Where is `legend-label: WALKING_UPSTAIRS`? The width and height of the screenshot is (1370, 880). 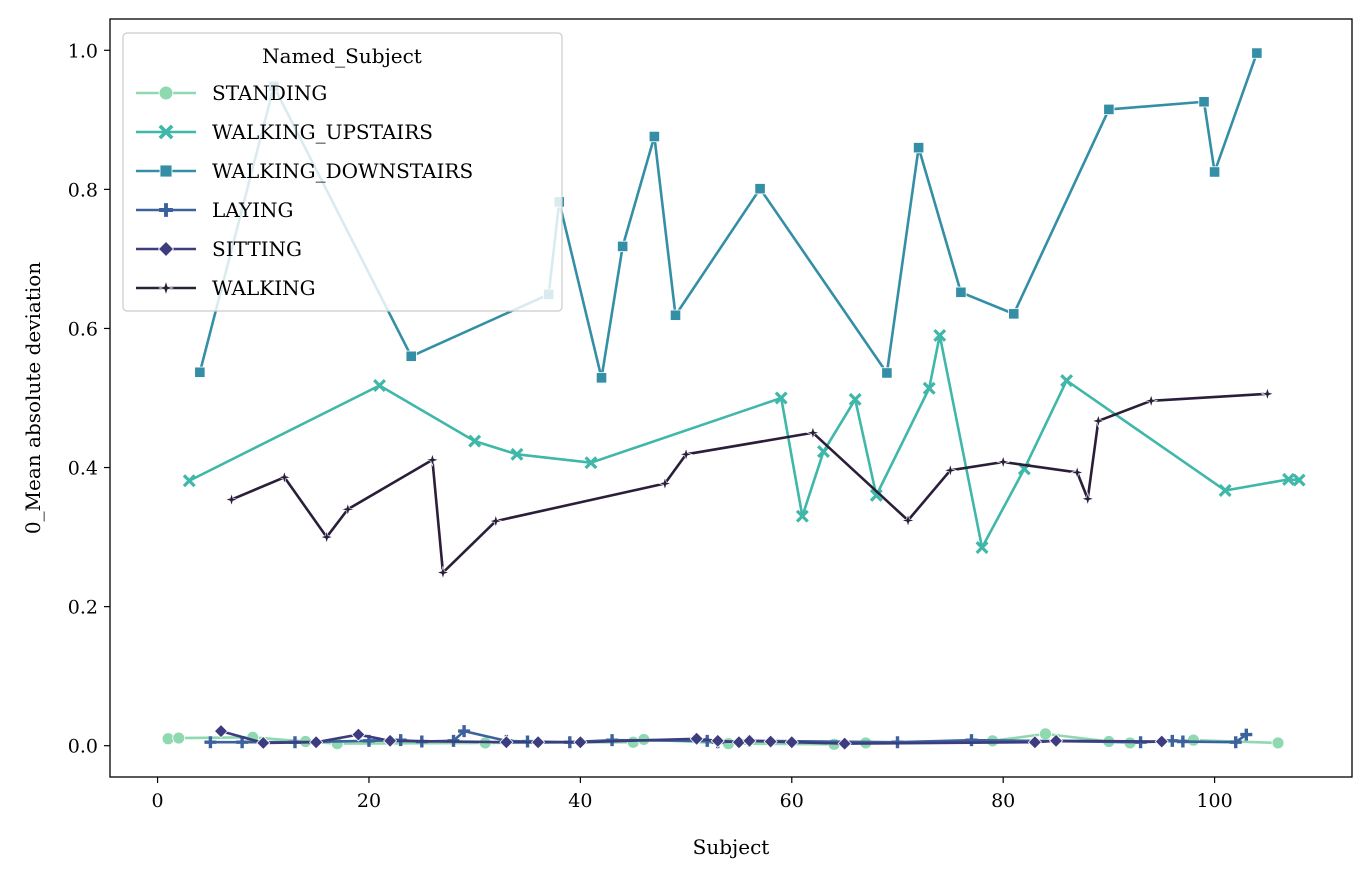 legend-label: WALKING_UPSTAIRS is located at coordinates (322, 132).